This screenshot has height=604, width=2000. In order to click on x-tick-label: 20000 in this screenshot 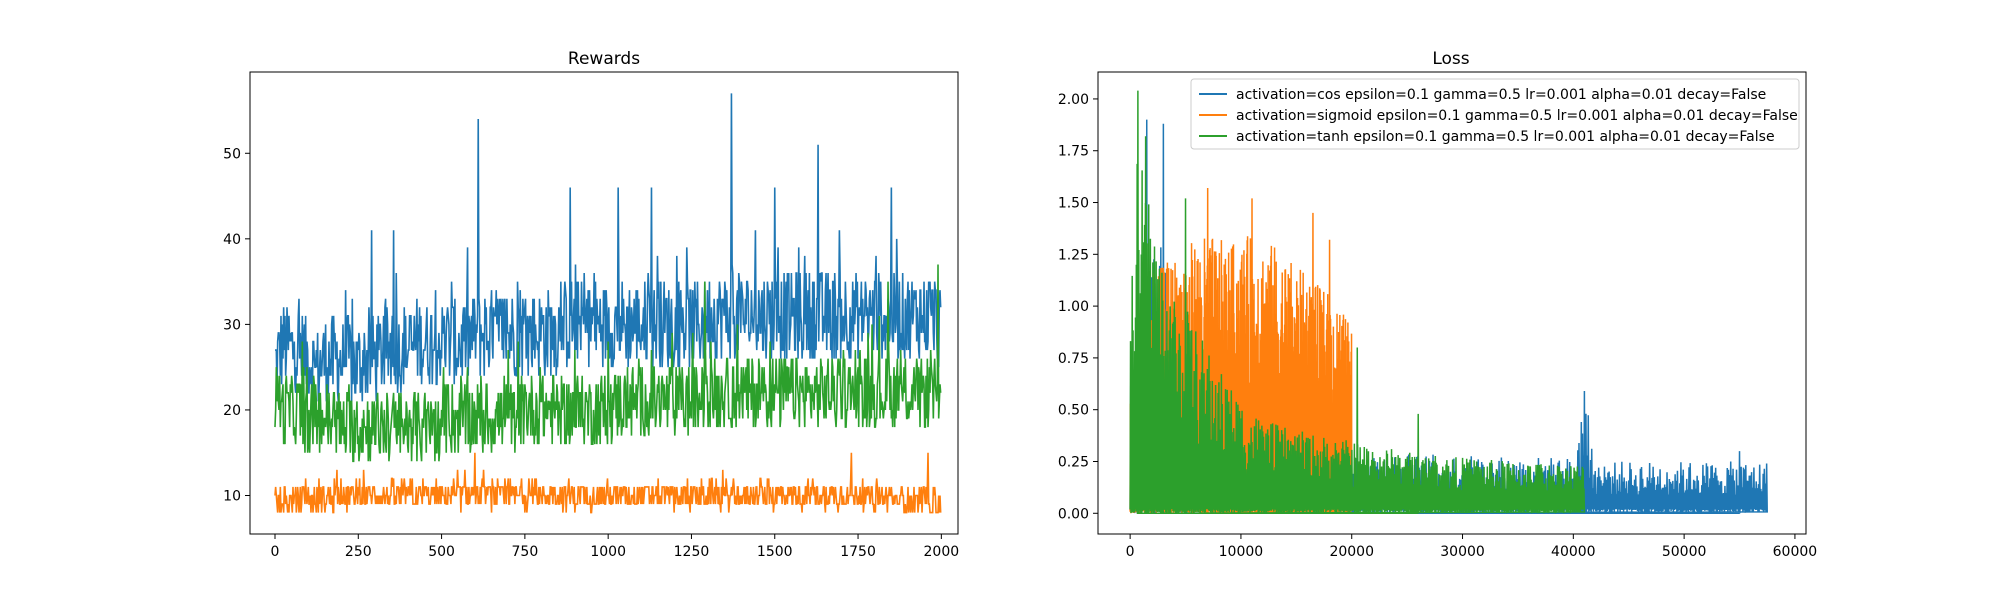, I will do `click(1351, 552)`.